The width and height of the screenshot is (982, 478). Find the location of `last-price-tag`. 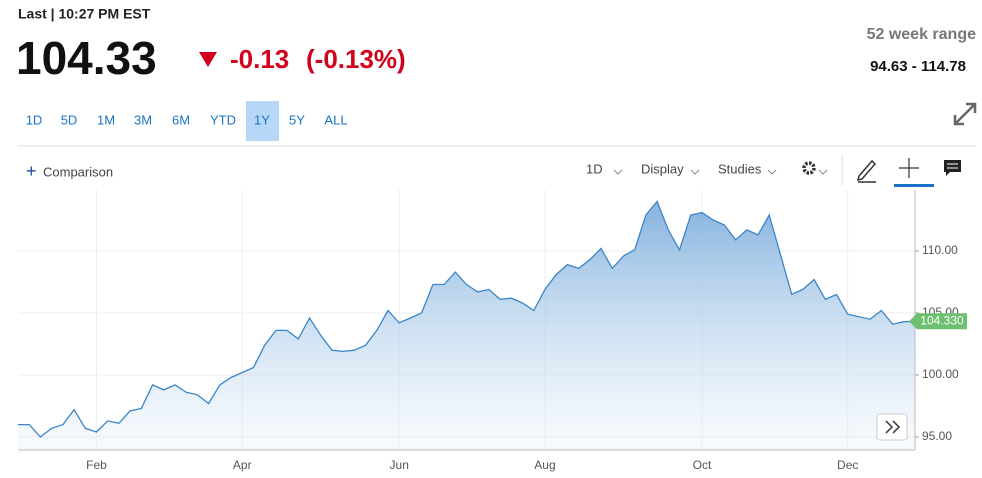

last-price-tag is located at coordinates (938, 321).